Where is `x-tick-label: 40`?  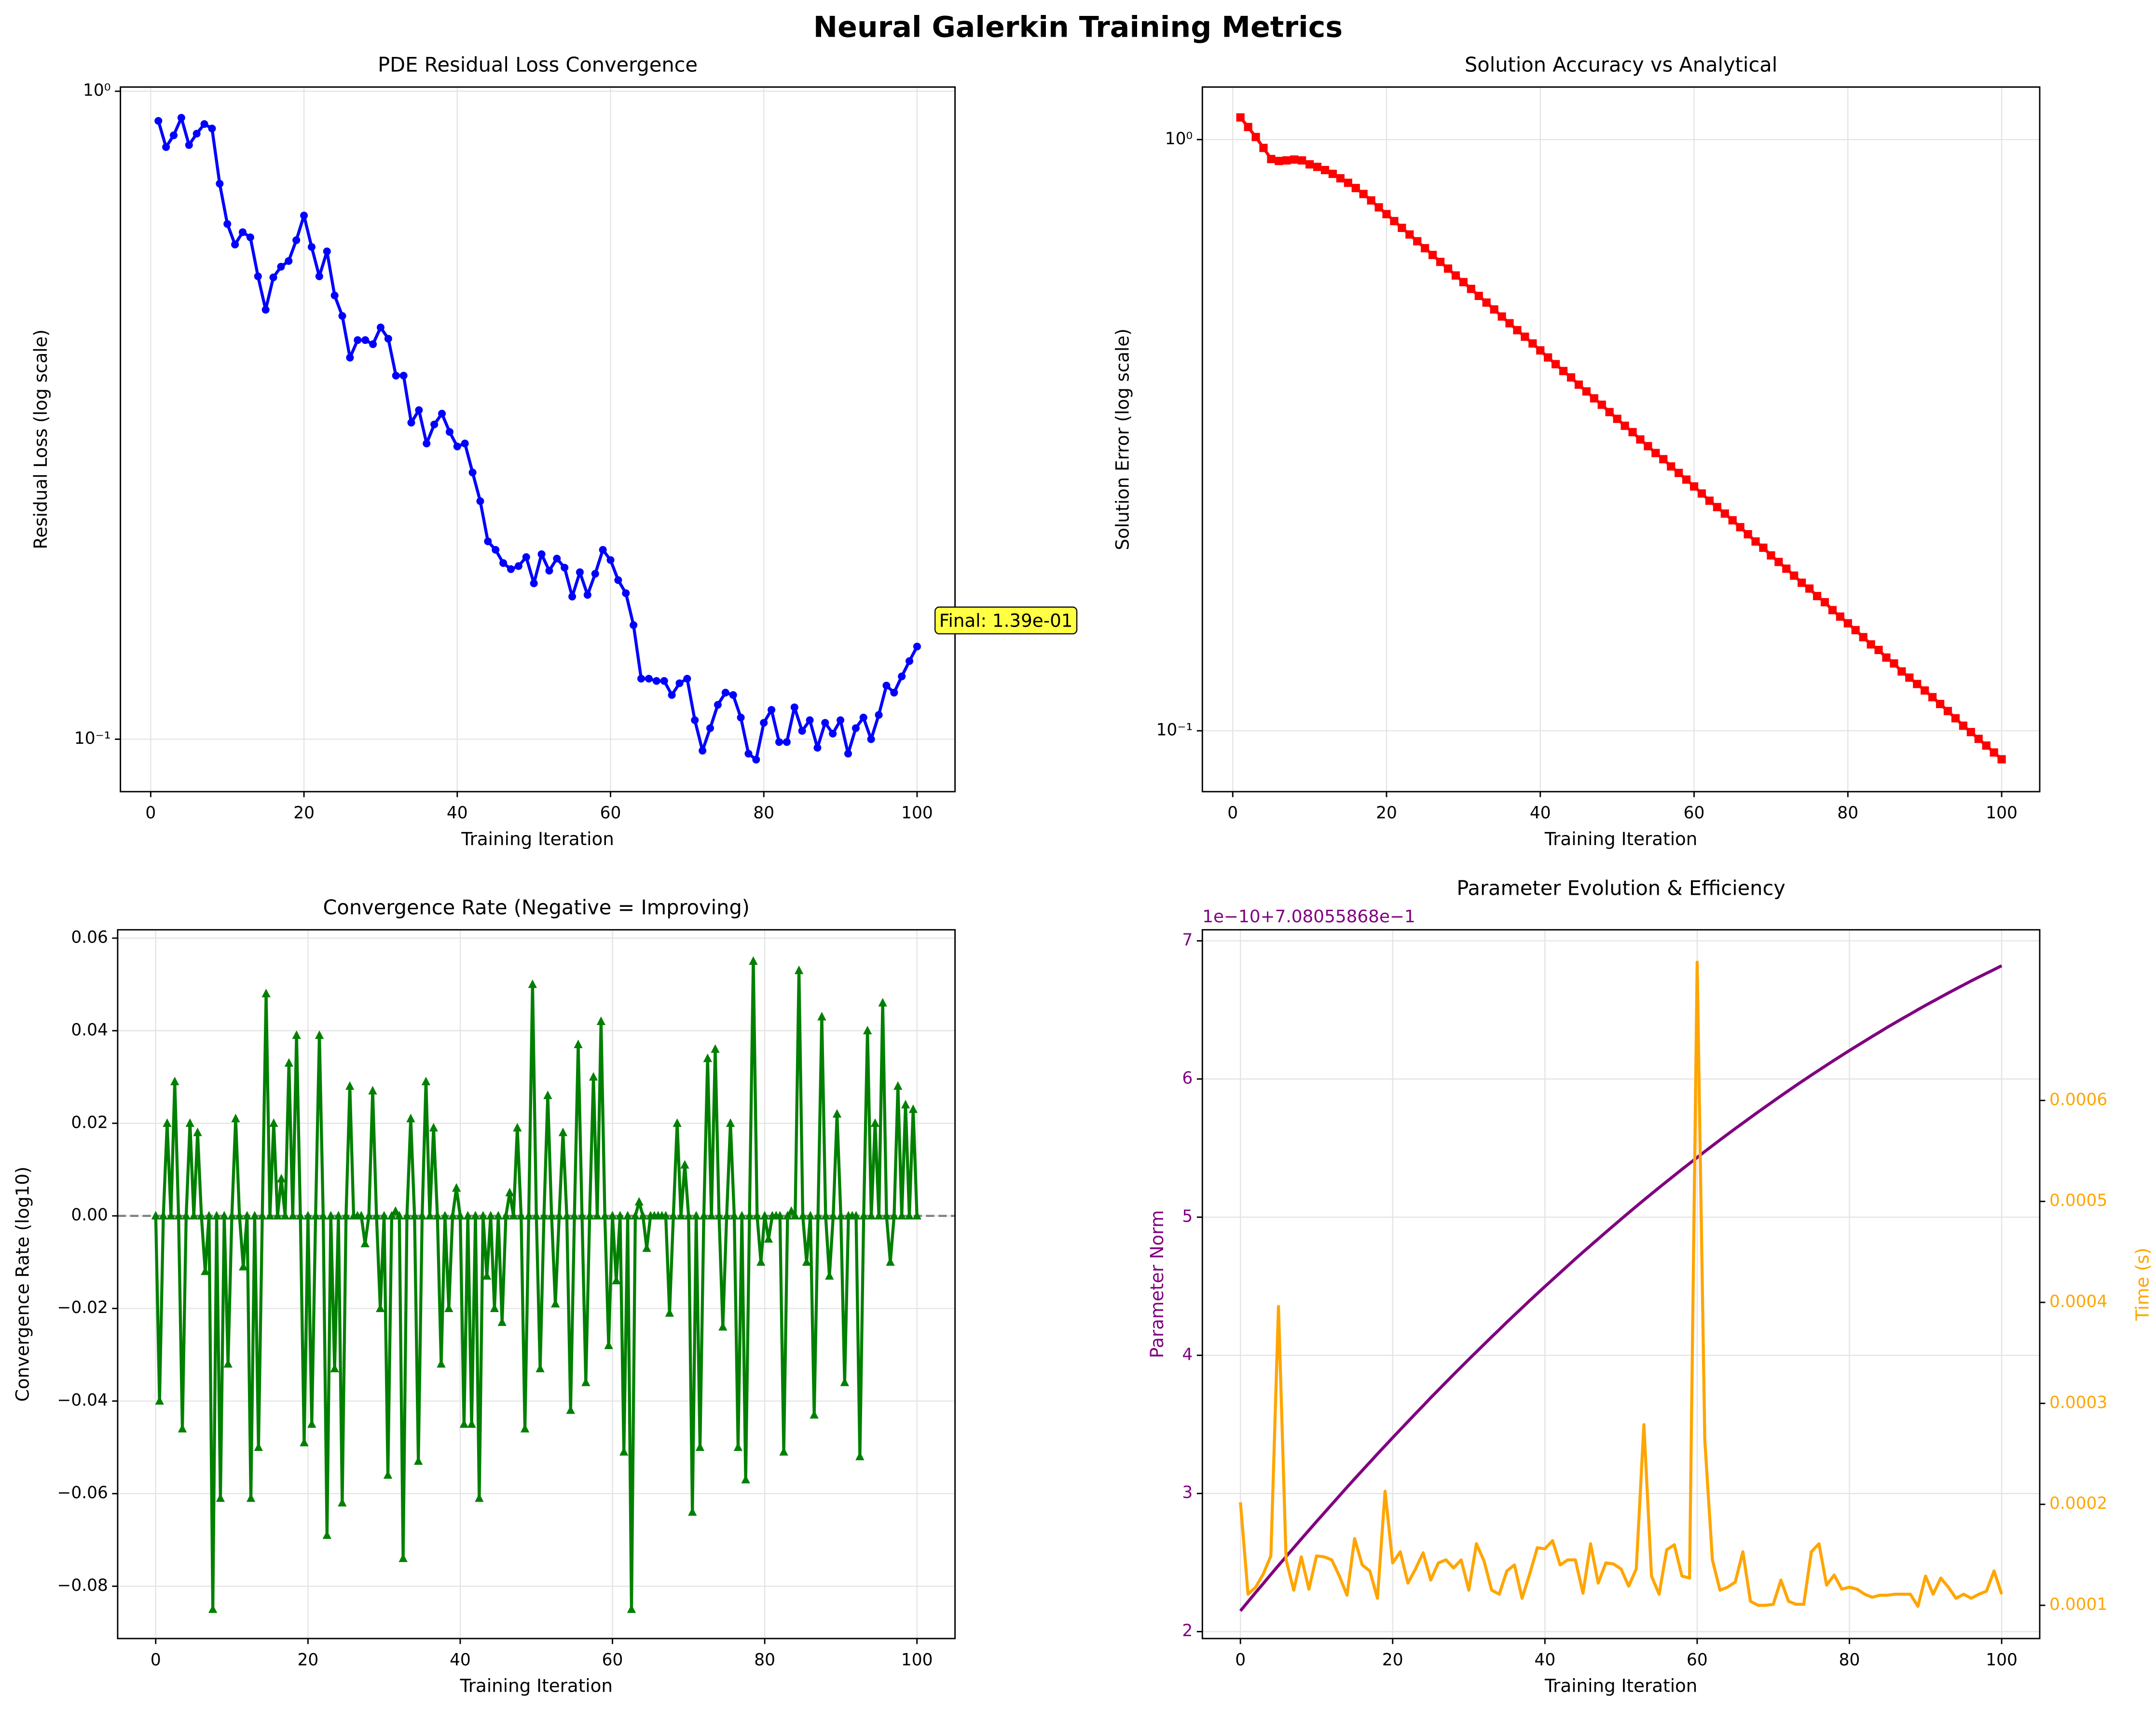
x-tick-label: 40 is located at coordinates (458, 813).